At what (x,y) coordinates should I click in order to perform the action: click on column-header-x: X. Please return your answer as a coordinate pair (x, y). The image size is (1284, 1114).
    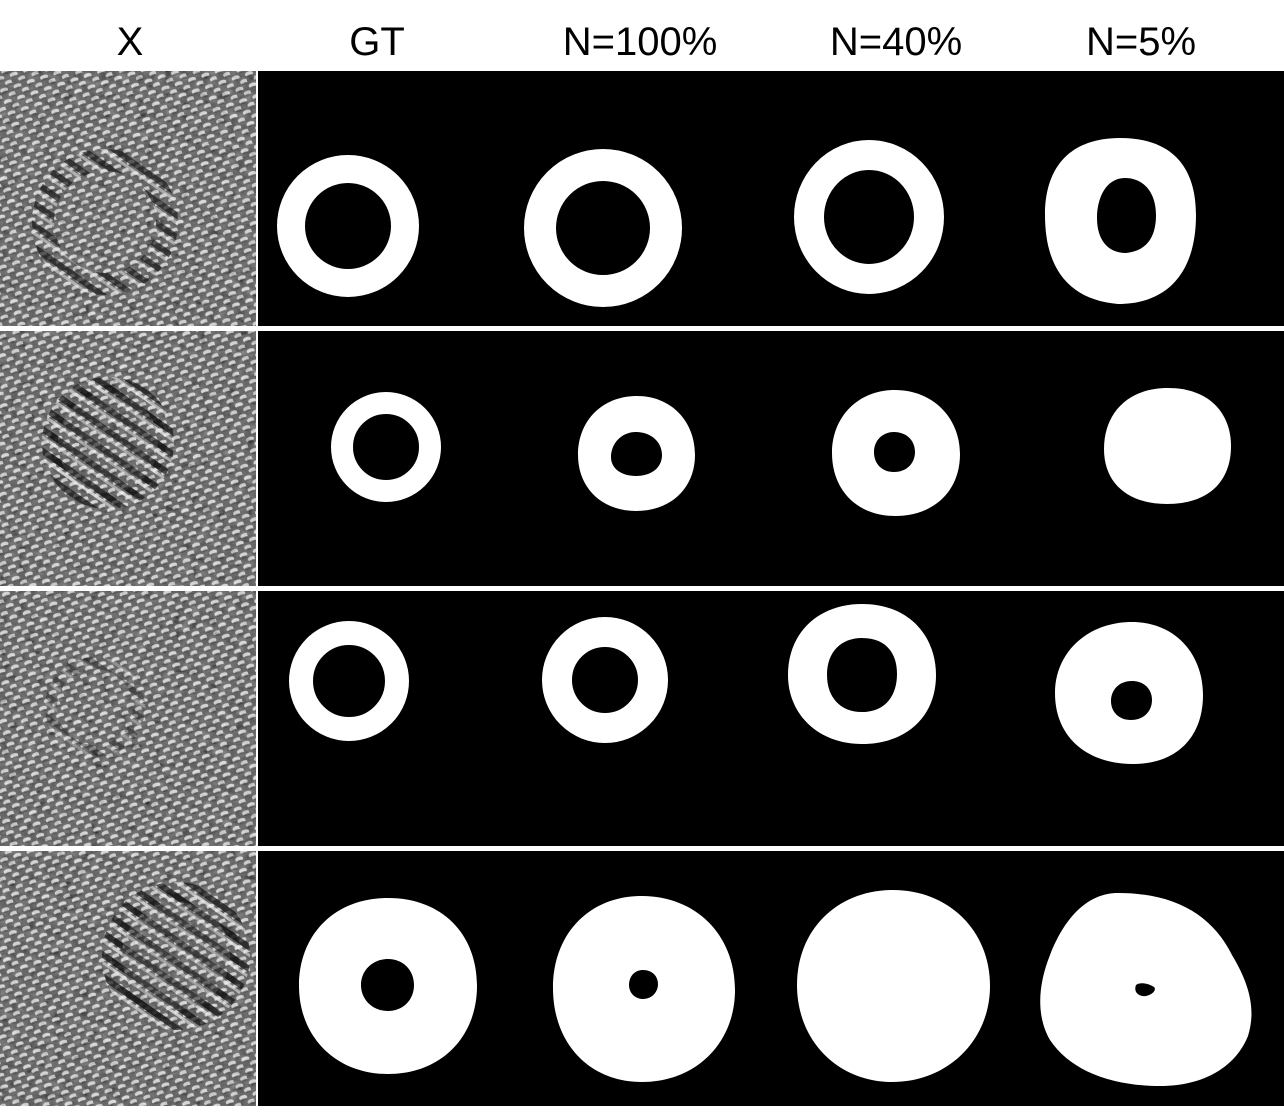
    Looking at the image, I should click on (130, 42).